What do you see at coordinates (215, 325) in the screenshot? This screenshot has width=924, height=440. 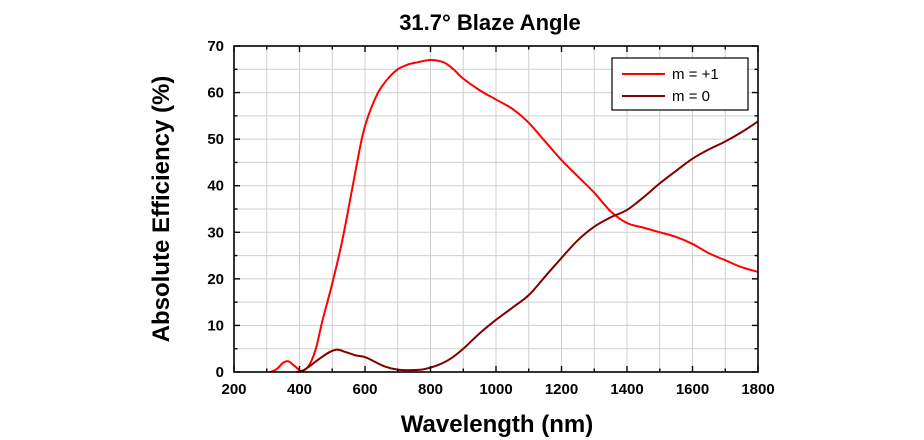 I see `y-tick-label: 10` at bounding box center [215, 325].